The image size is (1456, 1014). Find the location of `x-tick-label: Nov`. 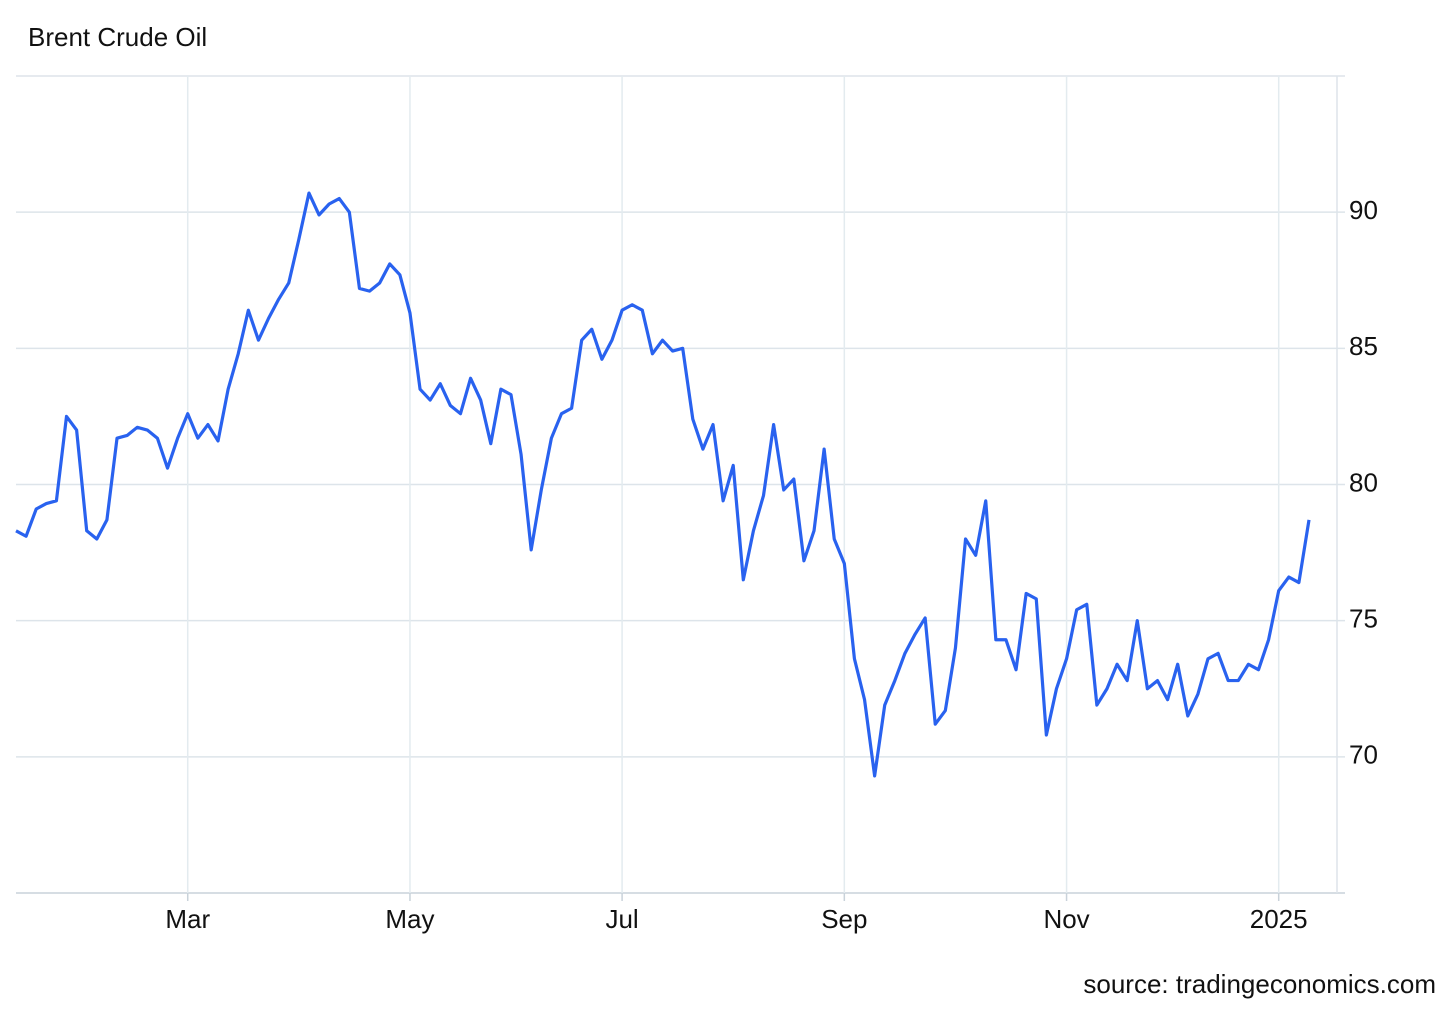

x-tick-label: Nov is located at coordinates (1066, 919).